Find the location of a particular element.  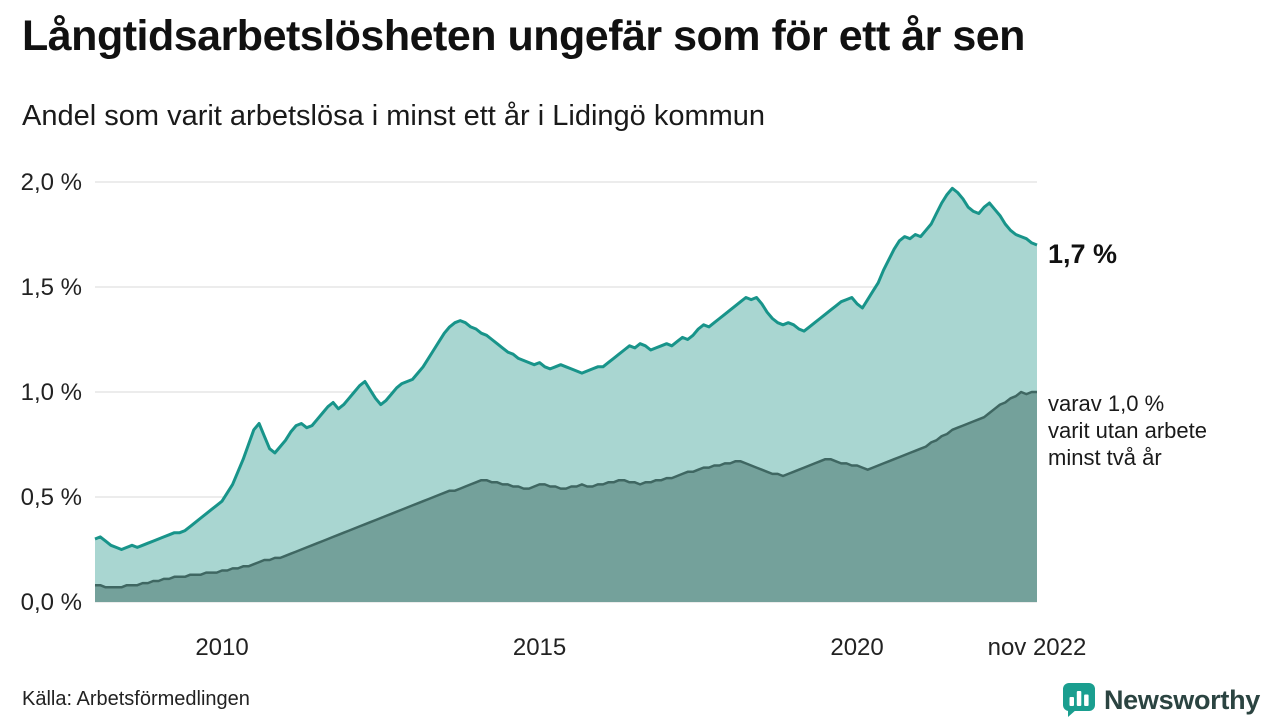

newsworthy-logo: Newsworthy is located at coordinates (1161, 700).